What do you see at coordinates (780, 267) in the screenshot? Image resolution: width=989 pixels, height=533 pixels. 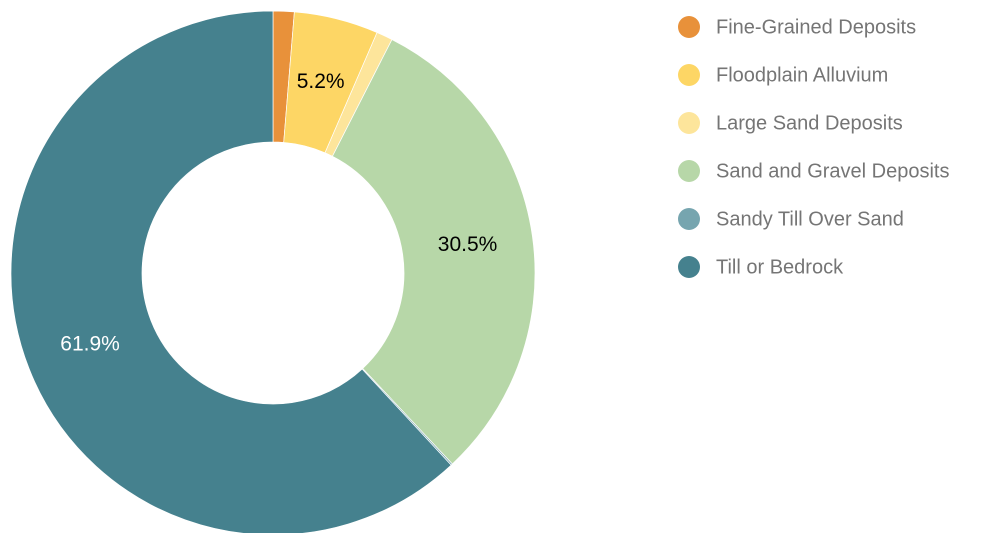 I see `legend-label: Till or Bedrock` at bounding box center [780, 267].